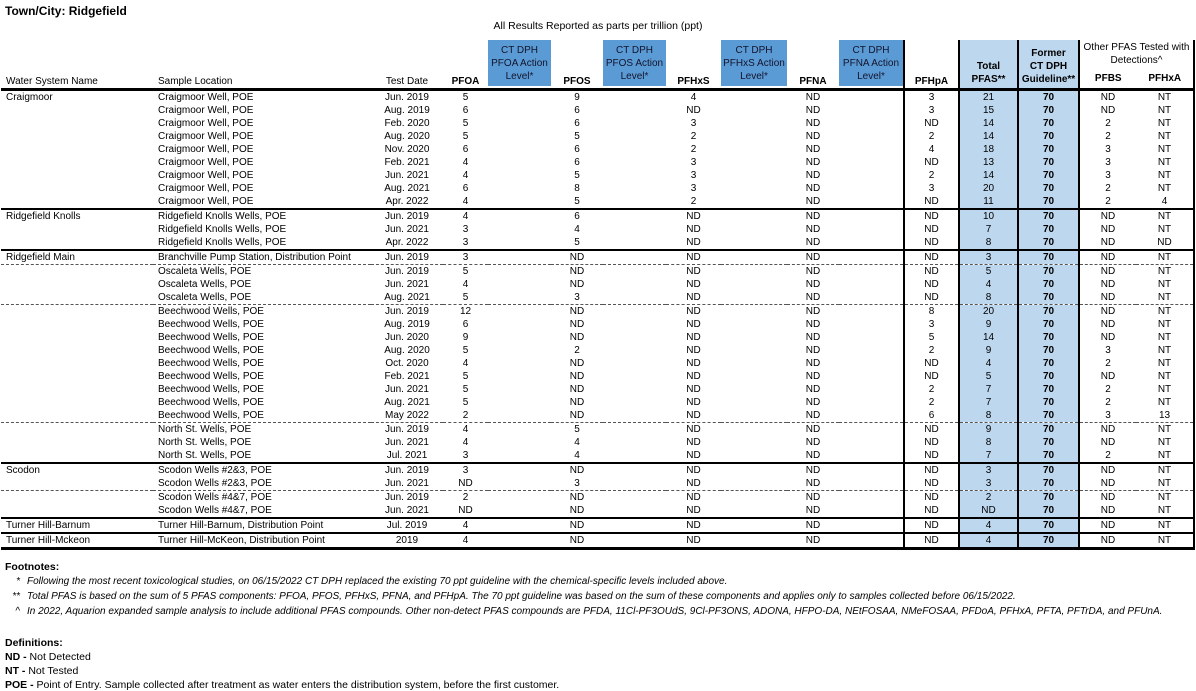  What do you see at coordinates (577, 429) in the screenshot?
I see `cell-pfos: 5` at bounding box center [577, 429].